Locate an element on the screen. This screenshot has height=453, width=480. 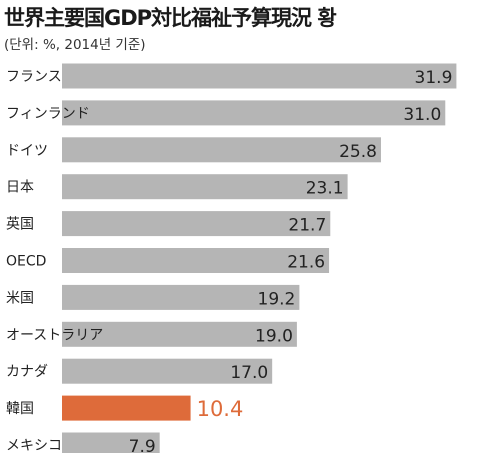
value-label-2: 25.8 is located at coordinates (358, 152).